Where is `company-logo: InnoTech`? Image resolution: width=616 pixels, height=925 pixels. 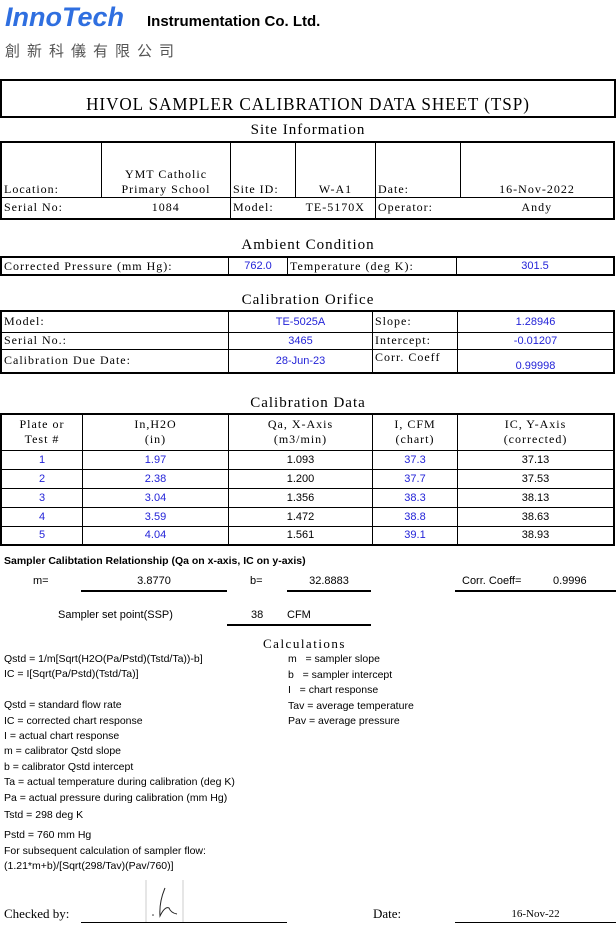
company-logo: InnoTech is located at coordinates (64, 17).